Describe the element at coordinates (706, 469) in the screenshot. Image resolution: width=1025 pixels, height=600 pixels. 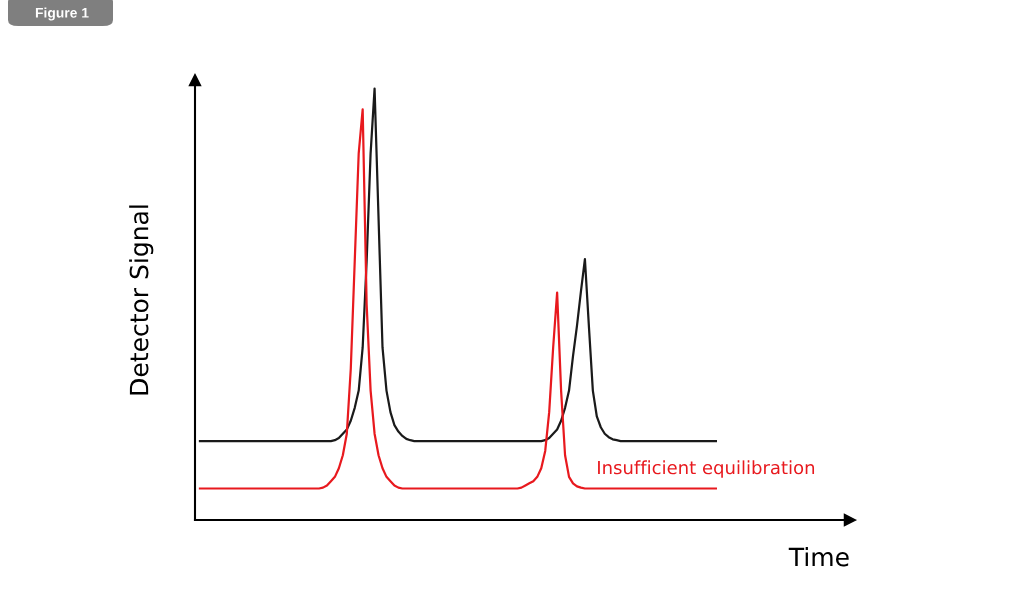
I see `series-label: Insufficient equilibration` at that location.